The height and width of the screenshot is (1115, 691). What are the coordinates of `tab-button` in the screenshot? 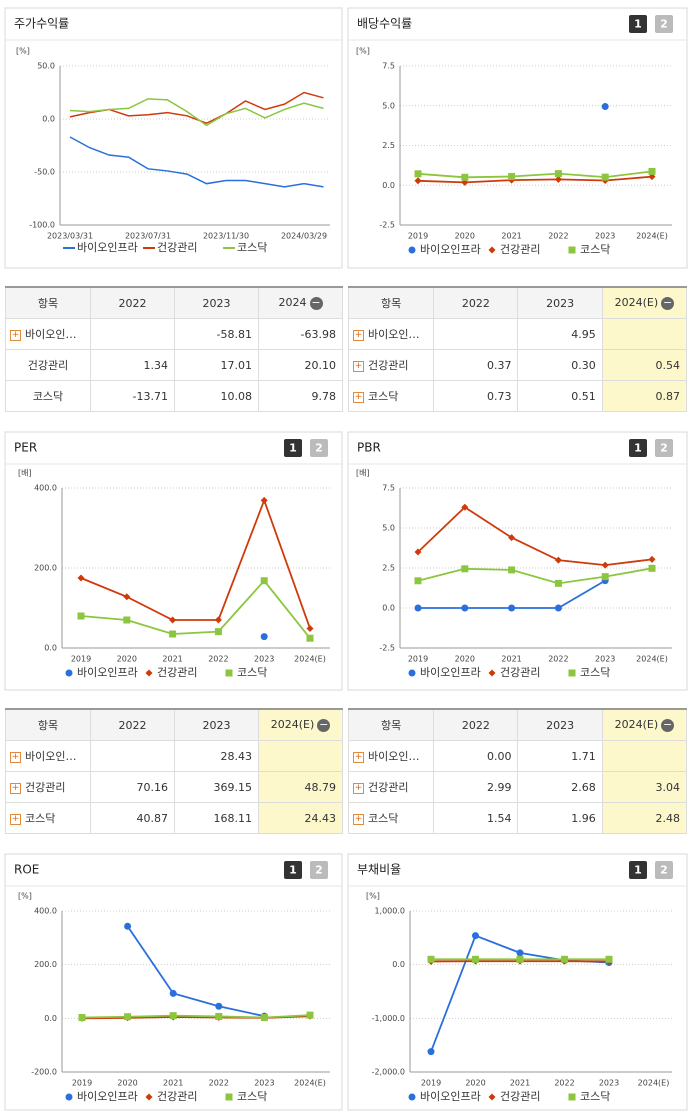 It's located at (638, 448).